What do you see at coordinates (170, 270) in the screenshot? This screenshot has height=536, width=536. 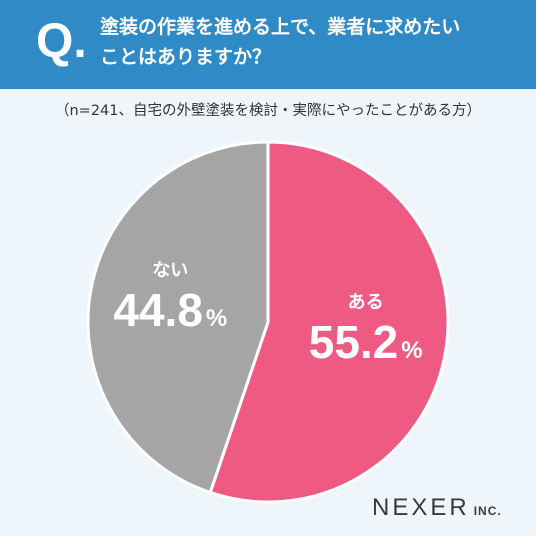 I see `slice-label-nai: ない` at bounding box center [170, 270].